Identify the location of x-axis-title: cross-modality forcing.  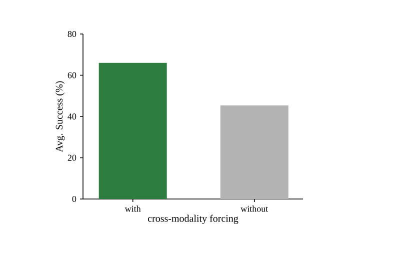
(193, 219).